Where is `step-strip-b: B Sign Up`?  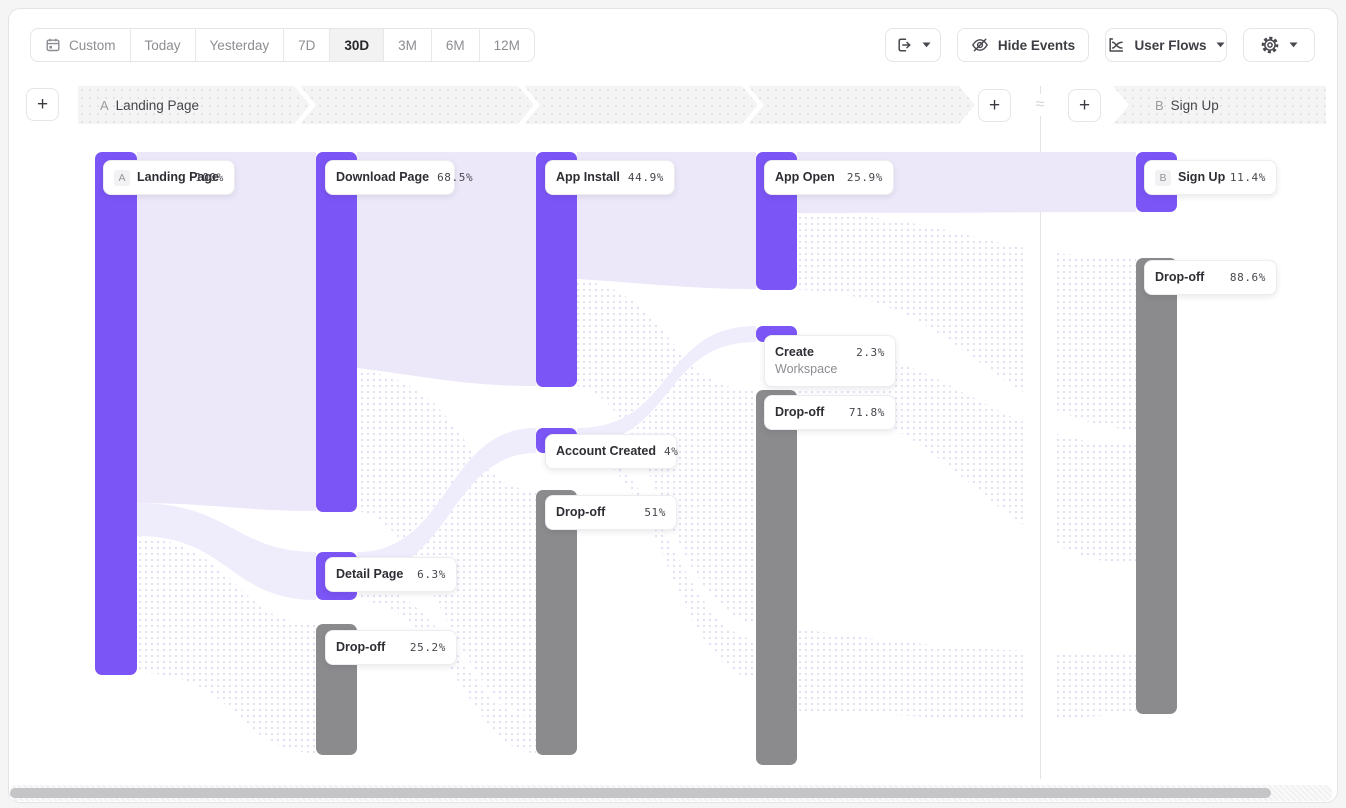 step-strip-b: B Sign Up is located at coordinates (1219, 105).